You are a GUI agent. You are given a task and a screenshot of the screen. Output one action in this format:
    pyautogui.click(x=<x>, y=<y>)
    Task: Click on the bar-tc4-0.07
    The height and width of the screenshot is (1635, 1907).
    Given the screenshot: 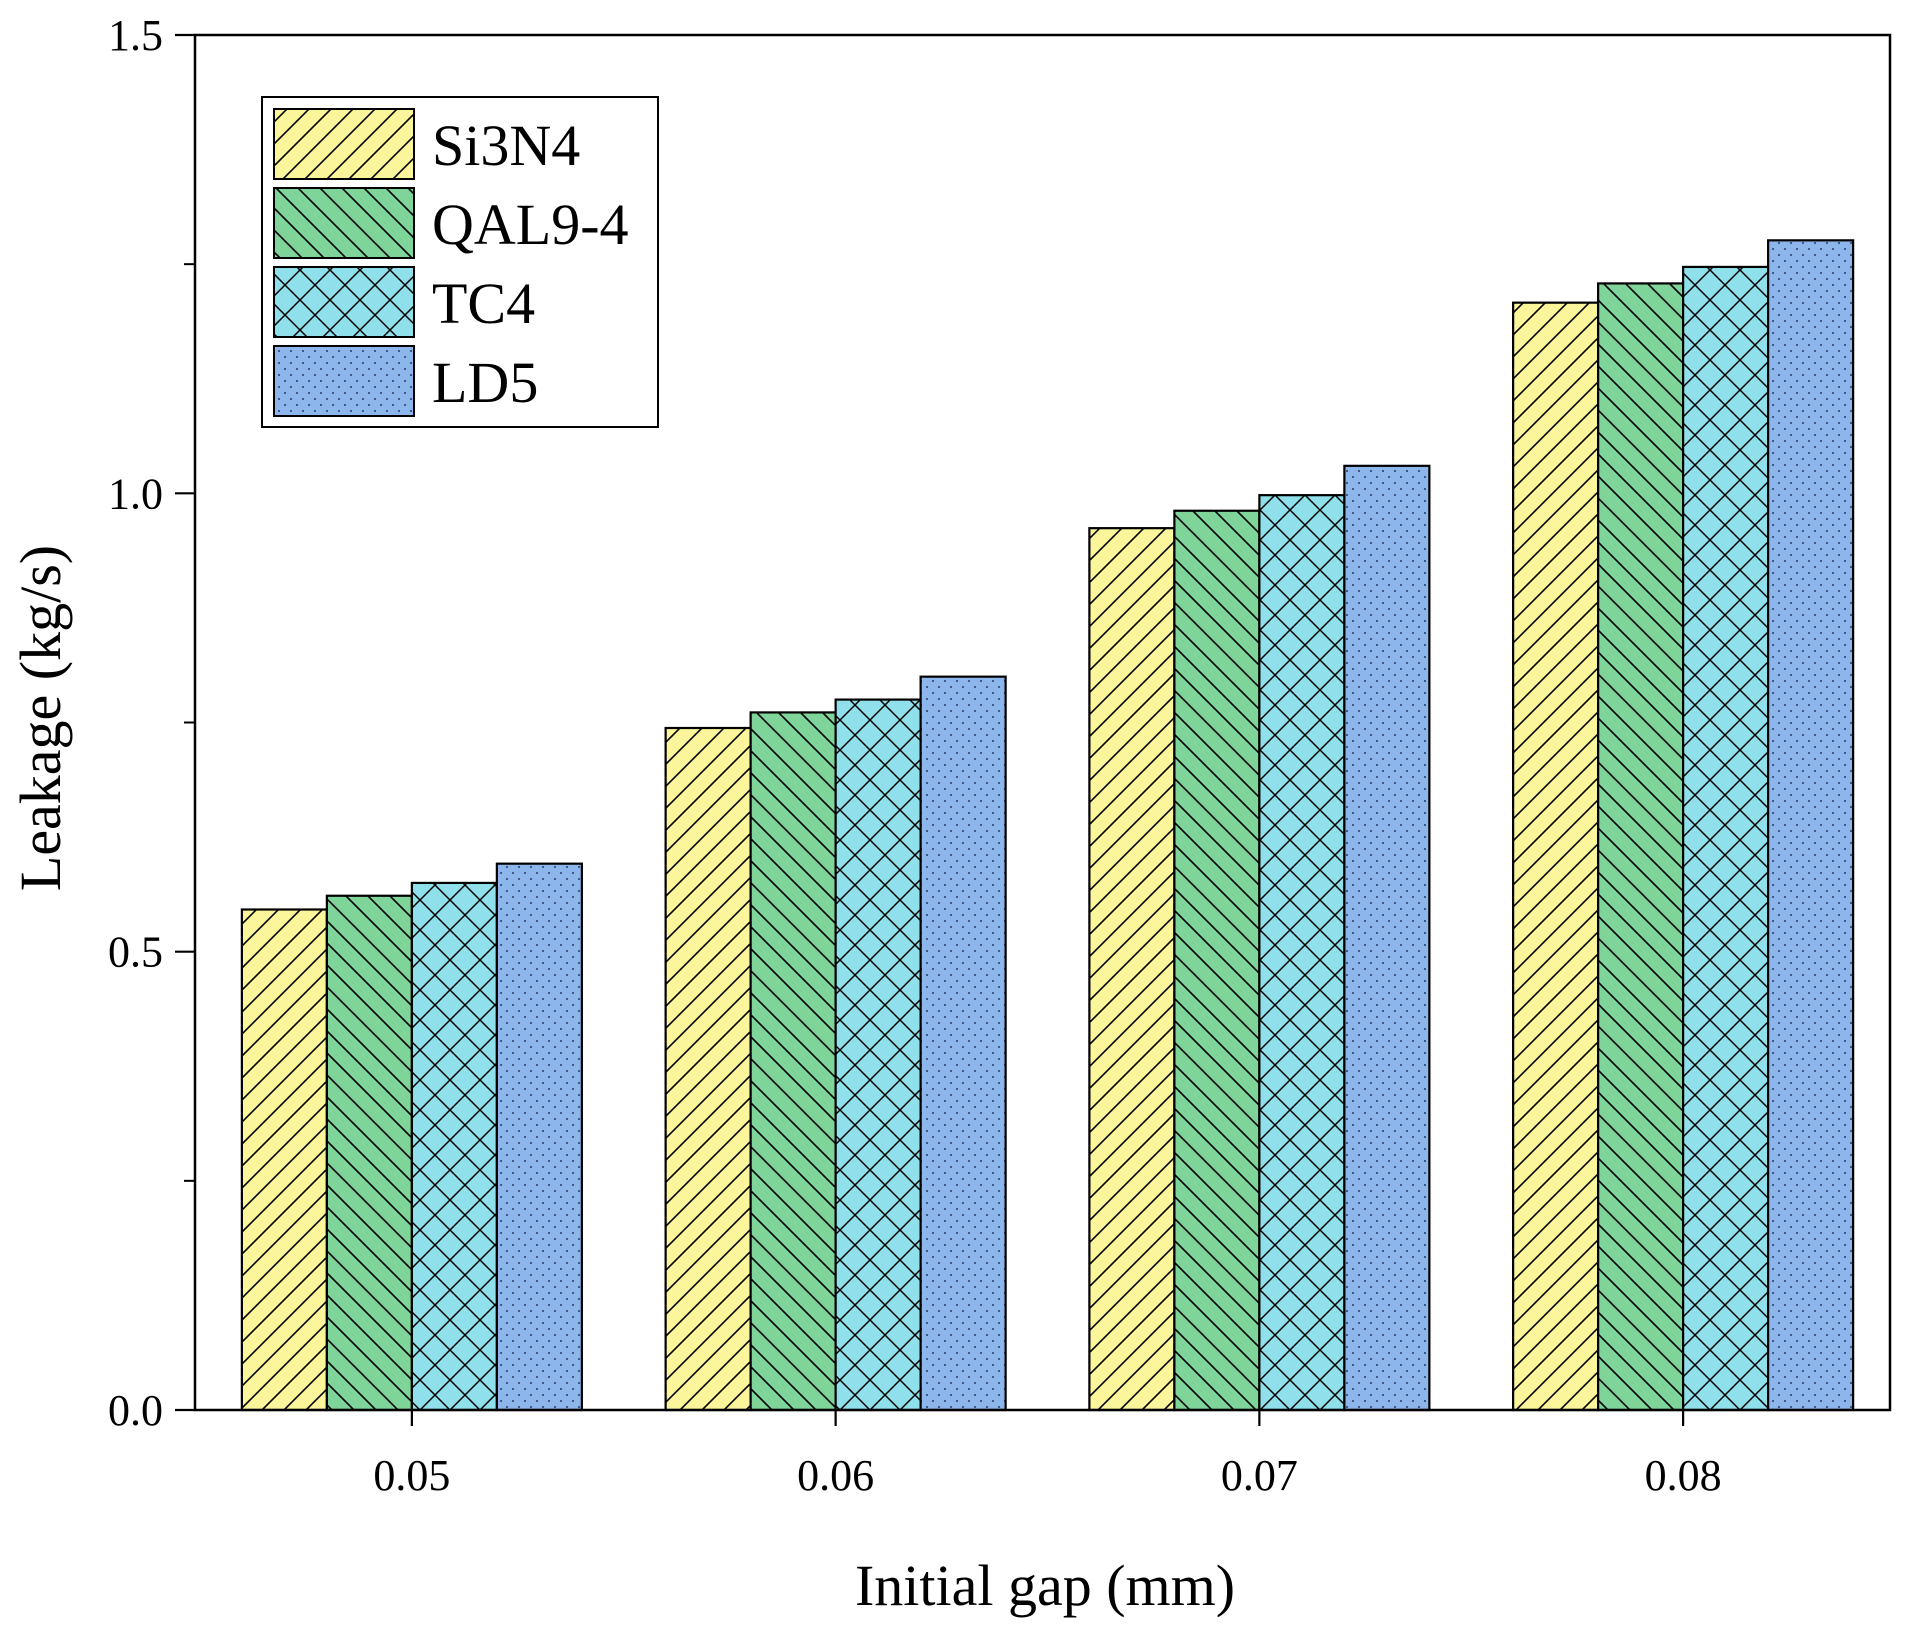 What is the action you would take?
    pyautogui.click(x=1302, y=953)
    